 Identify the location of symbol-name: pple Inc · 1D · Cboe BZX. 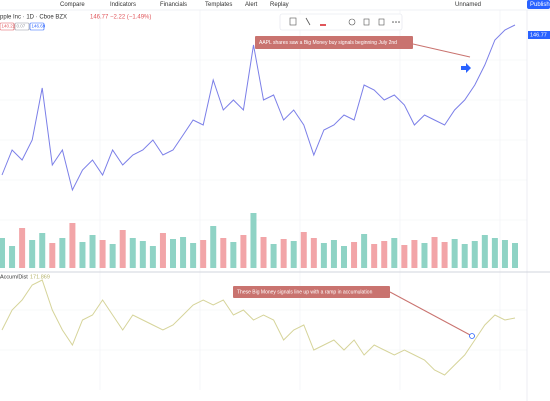
(33, 18).